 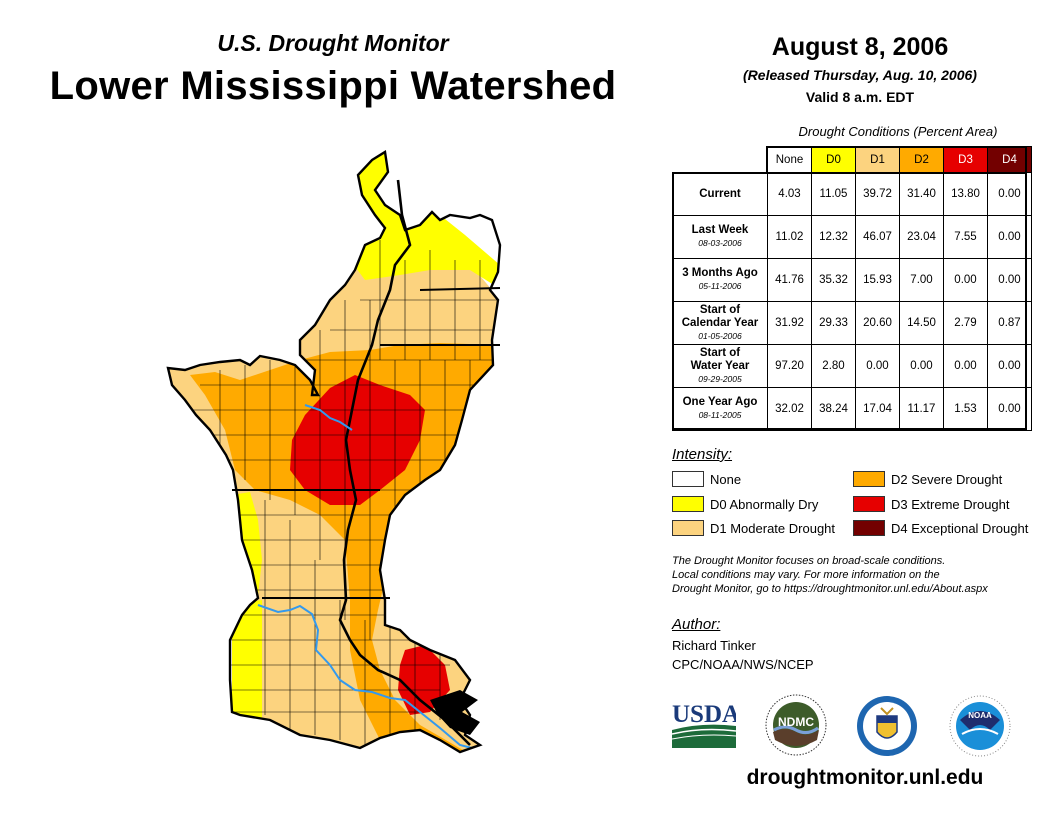 I want to click on footer-url: droughtmonitor.unl.edu, so click(x=865, y=777).